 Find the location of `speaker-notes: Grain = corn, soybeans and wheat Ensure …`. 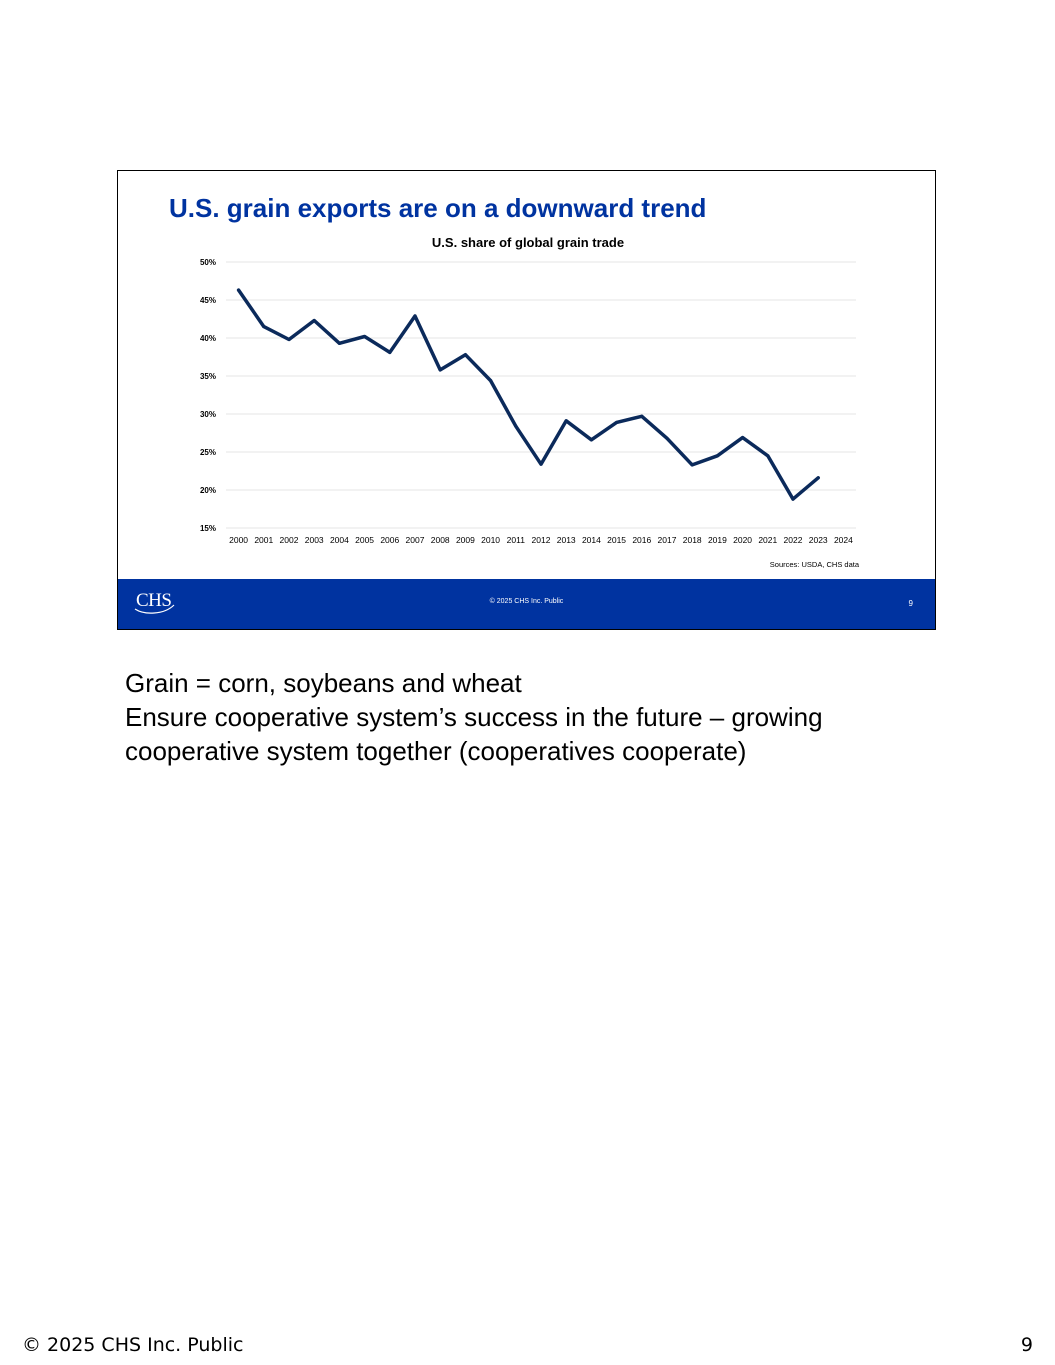

speaker-notes: Grain = corn, soybeans and wheat Ensure … is located at coordinates (535, 717).